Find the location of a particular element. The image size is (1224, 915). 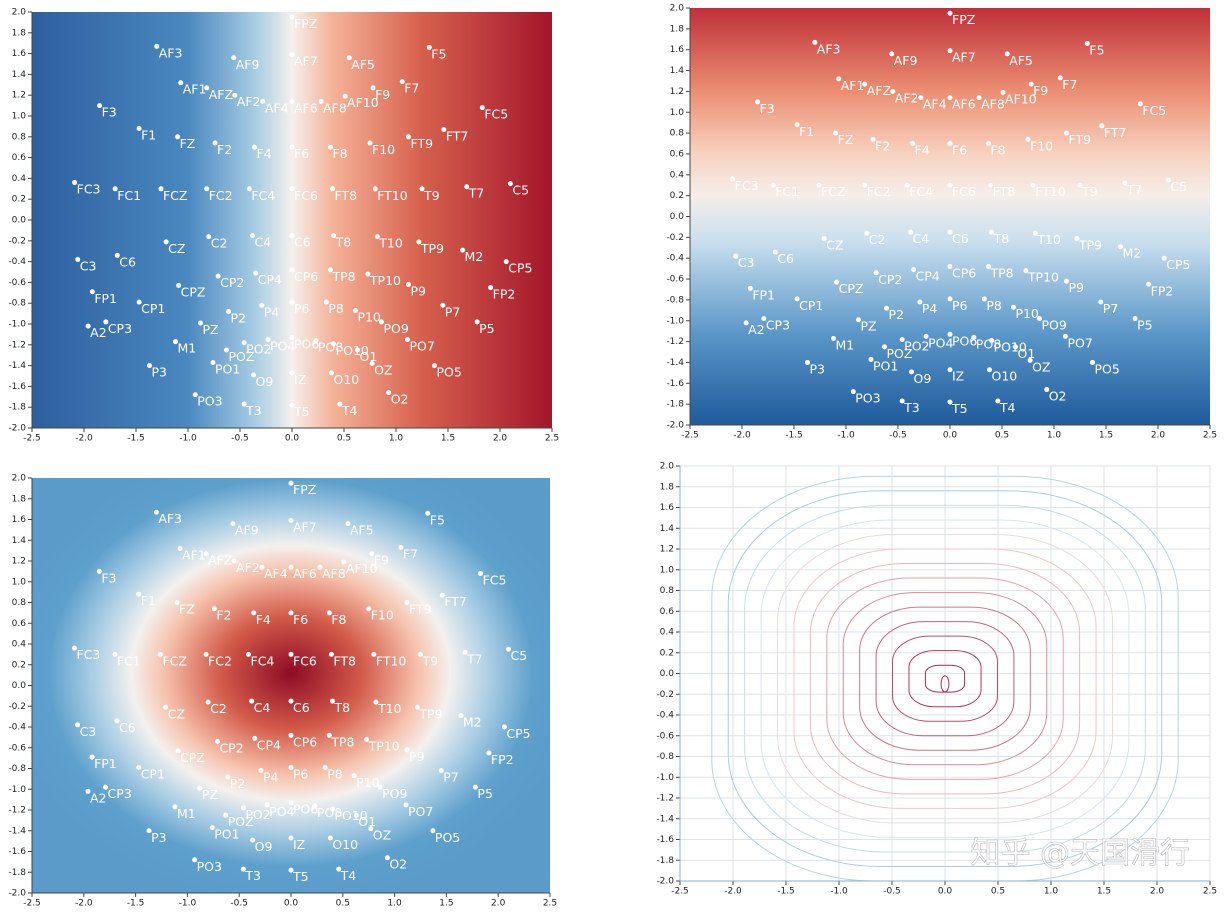

electrode-label: F5 is located at coordinates (437, 519).